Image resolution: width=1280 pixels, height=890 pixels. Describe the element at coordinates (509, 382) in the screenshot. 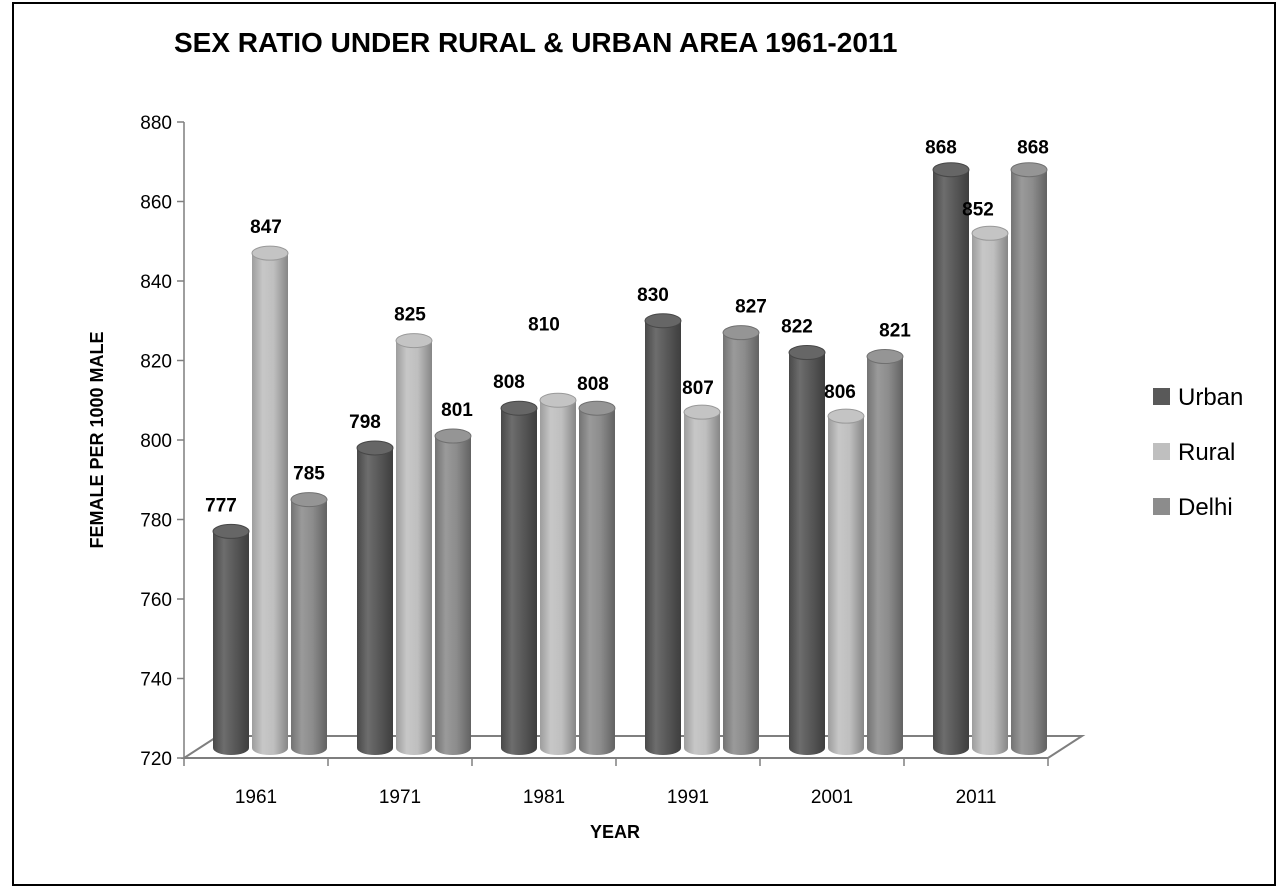

I see `data-label-urban-1981: 808` at that location.